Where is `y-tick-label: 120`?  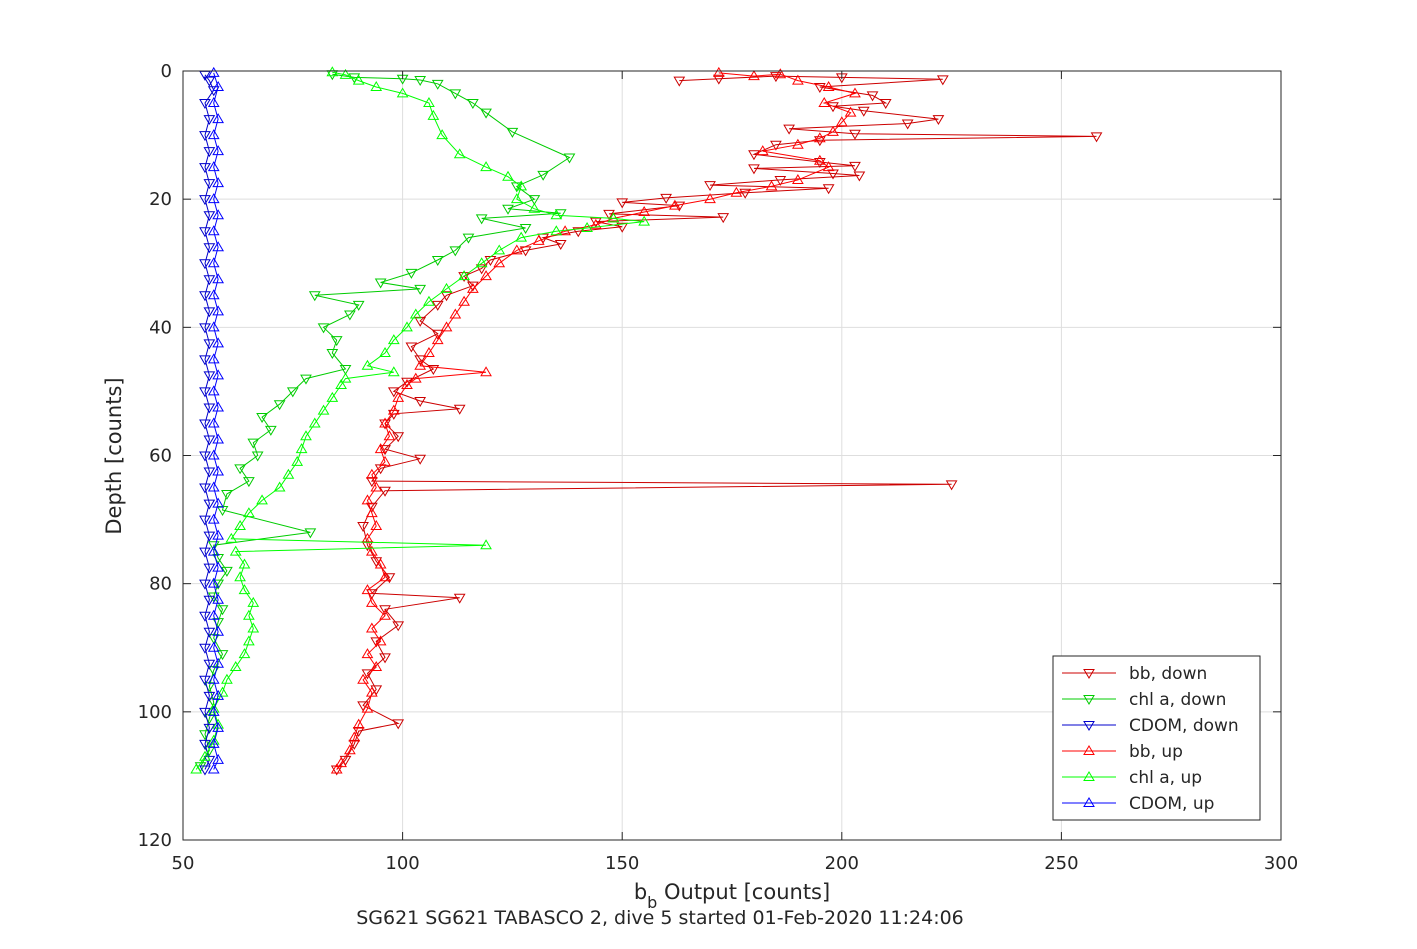
y-tick-label: 120 is located at coordinates (155, 840).